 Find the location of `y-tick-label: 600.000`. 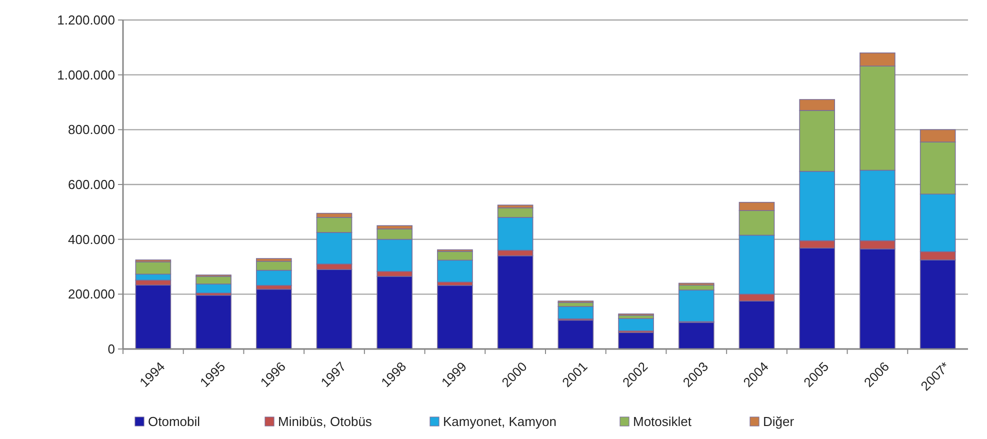

y-tick-label: 600.000 is located at coordinates (91, 184).